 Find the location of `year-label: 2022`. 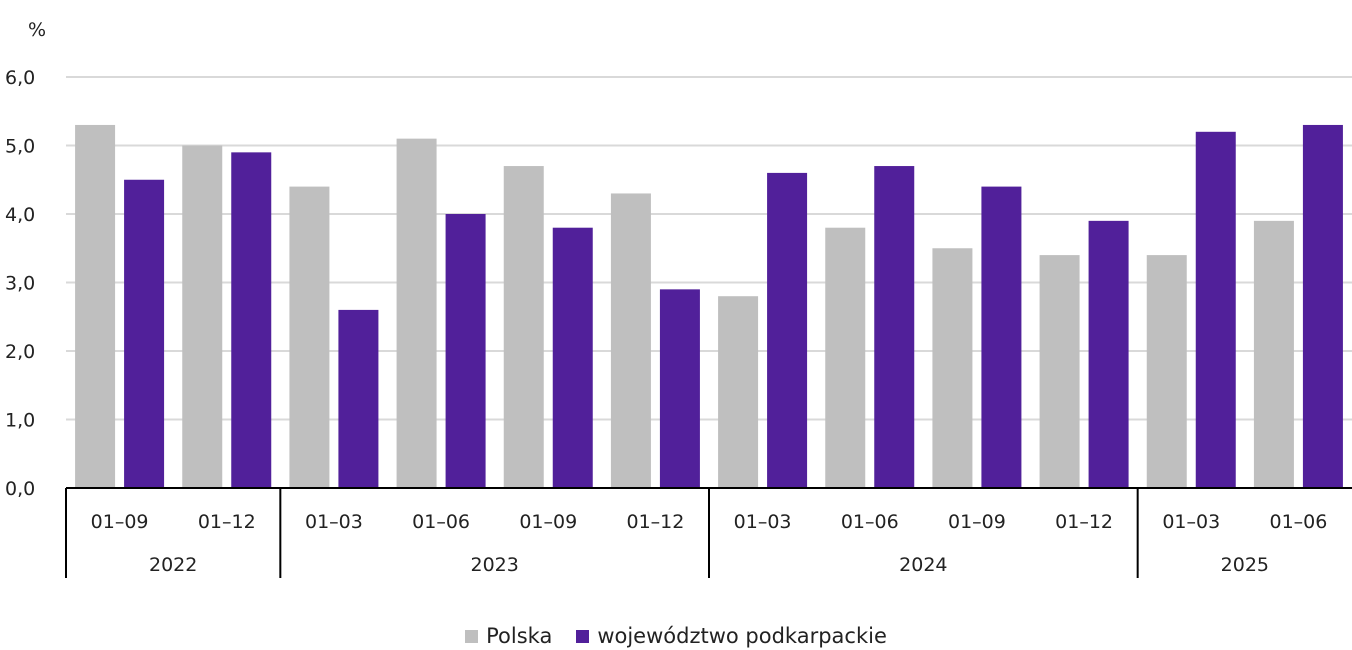

year-label: 2022 is located at coordinates (173, 565).